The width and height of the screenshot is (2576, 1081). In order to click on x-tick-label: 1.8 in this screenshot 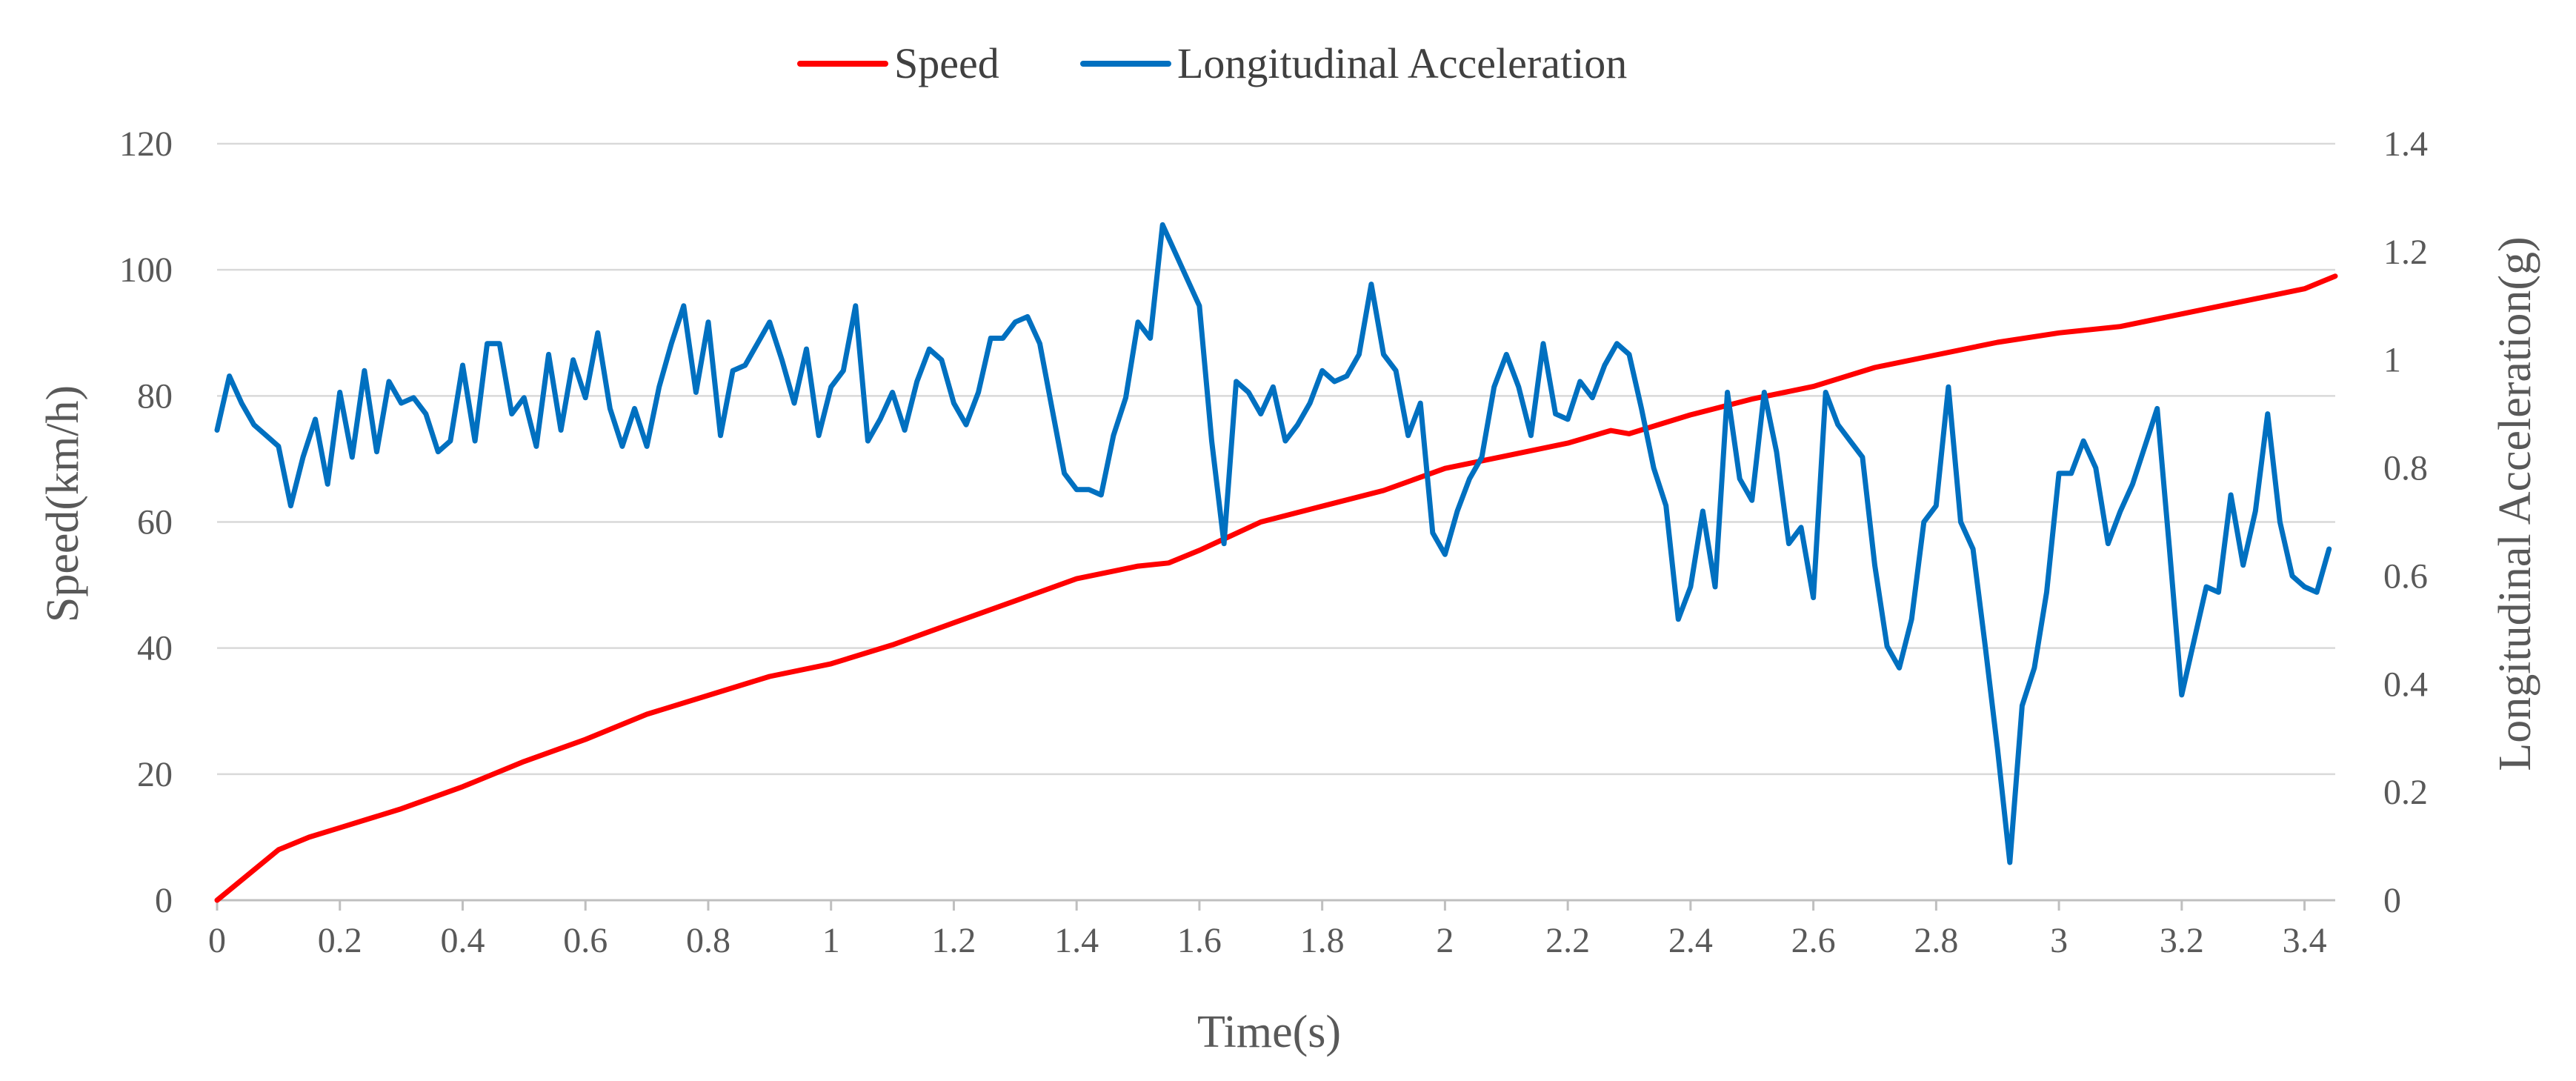, I will do `click(1322, 940)`.